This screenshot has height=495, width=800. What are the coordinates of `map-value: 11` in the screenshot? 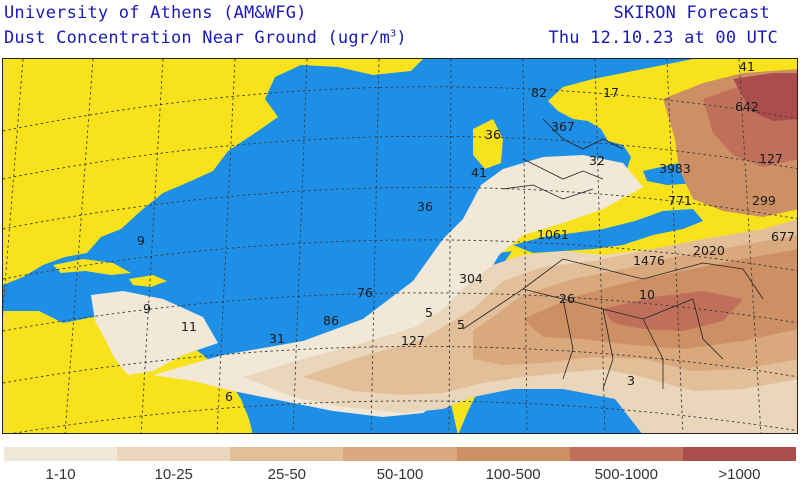 It's located at (189, 326).